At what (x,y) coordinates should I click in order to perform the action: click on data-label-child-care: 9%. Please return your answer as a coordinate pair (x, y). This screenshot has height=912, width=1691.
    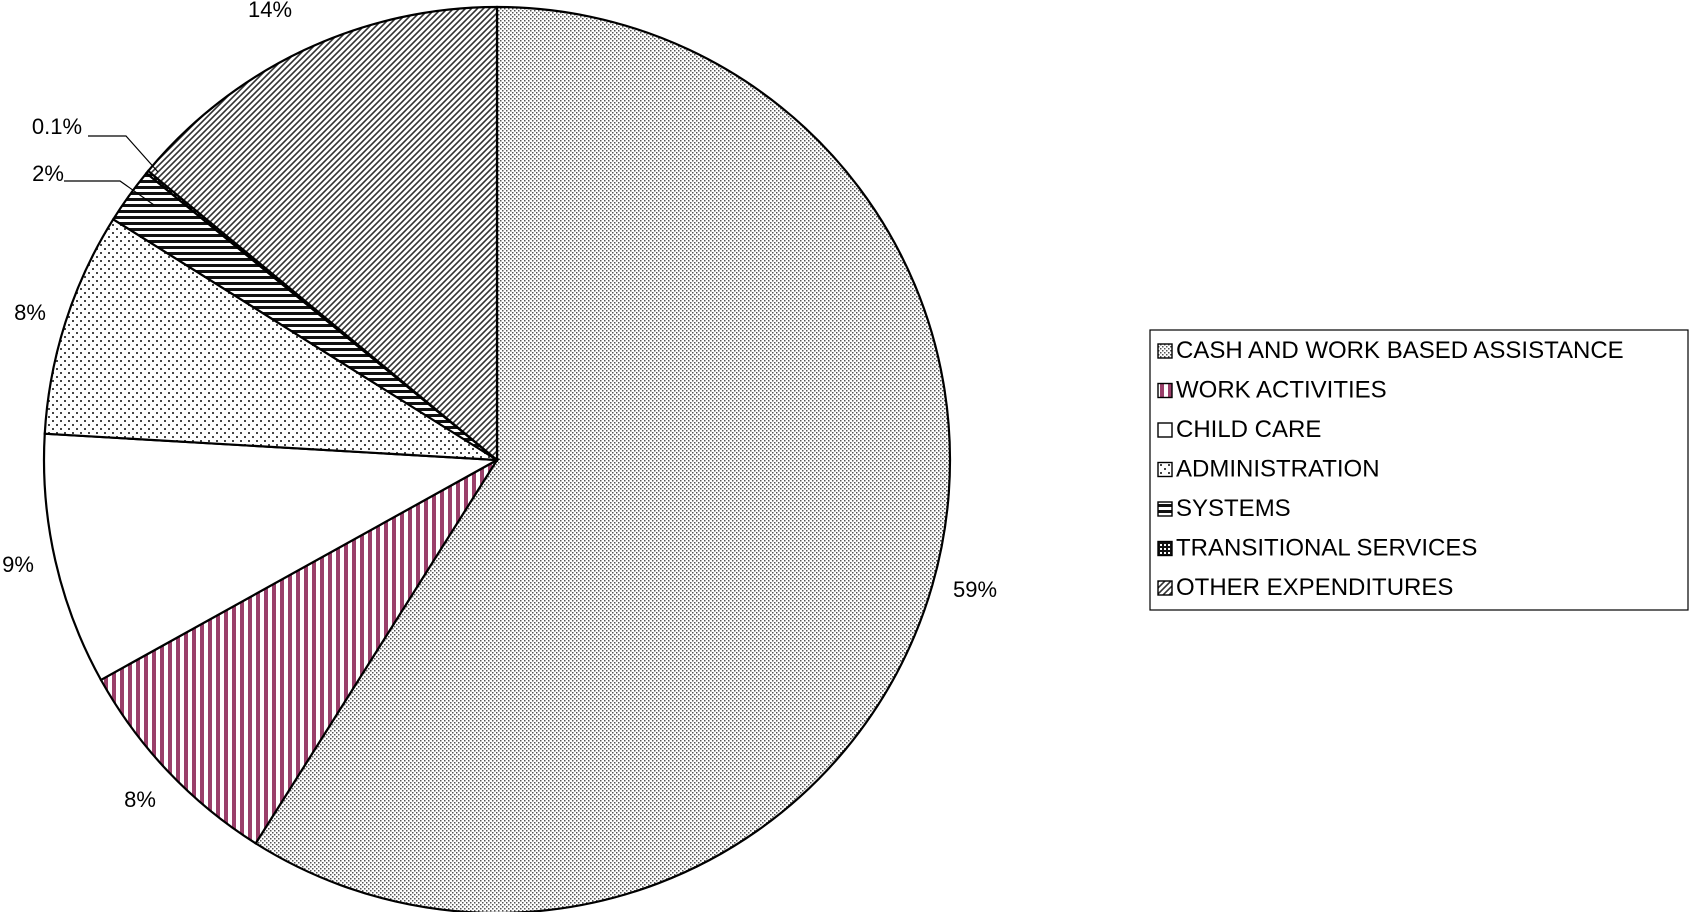
    Looking at the image, I should click on (18, 564).